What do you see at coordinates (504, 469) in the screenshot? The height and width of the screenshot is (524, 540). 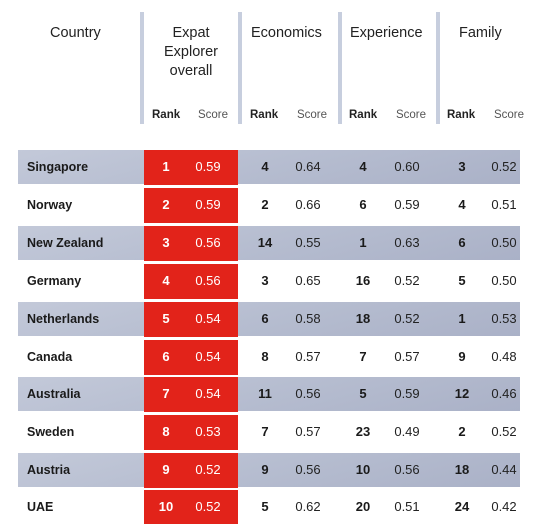 I see `family-score: 0.44` at bounding box center [504, 469].